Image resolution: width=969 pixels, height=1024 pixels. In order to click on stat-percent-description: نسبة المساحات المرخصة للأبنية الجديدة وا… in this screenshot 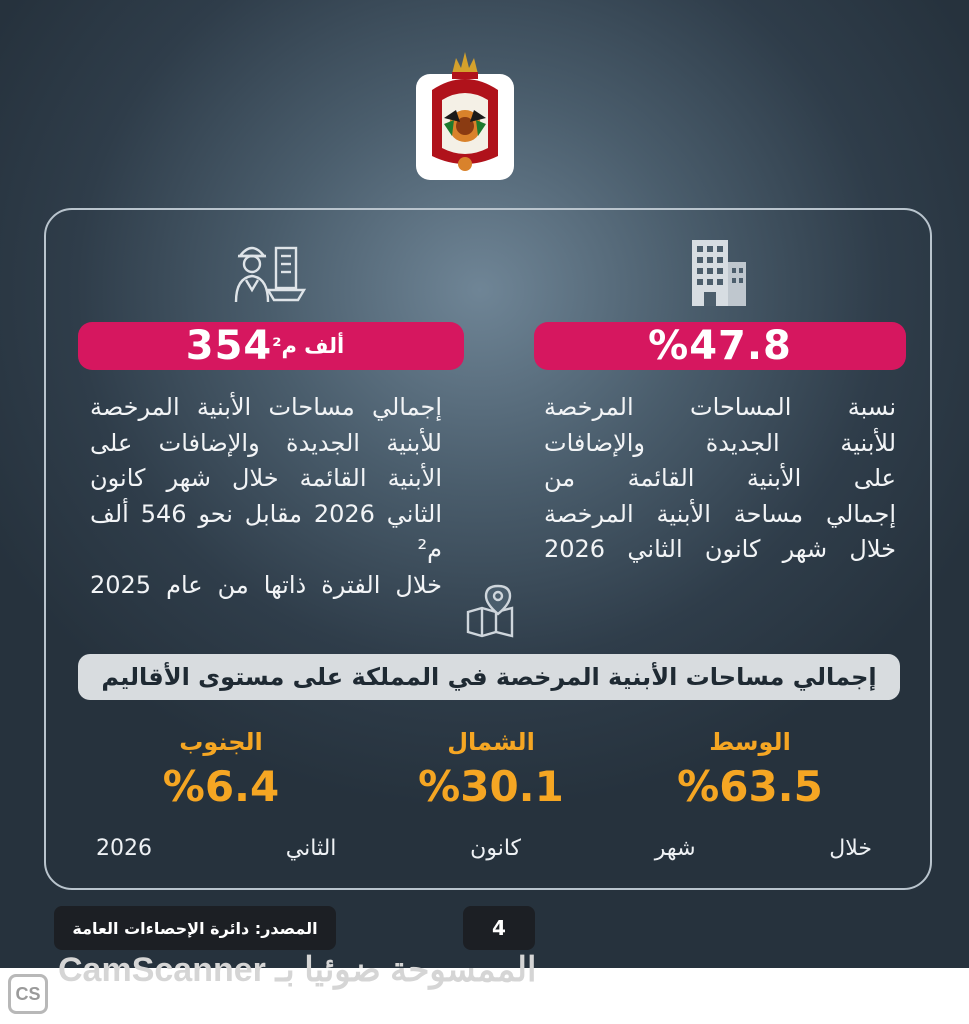, I will do `click(720, 479)`.